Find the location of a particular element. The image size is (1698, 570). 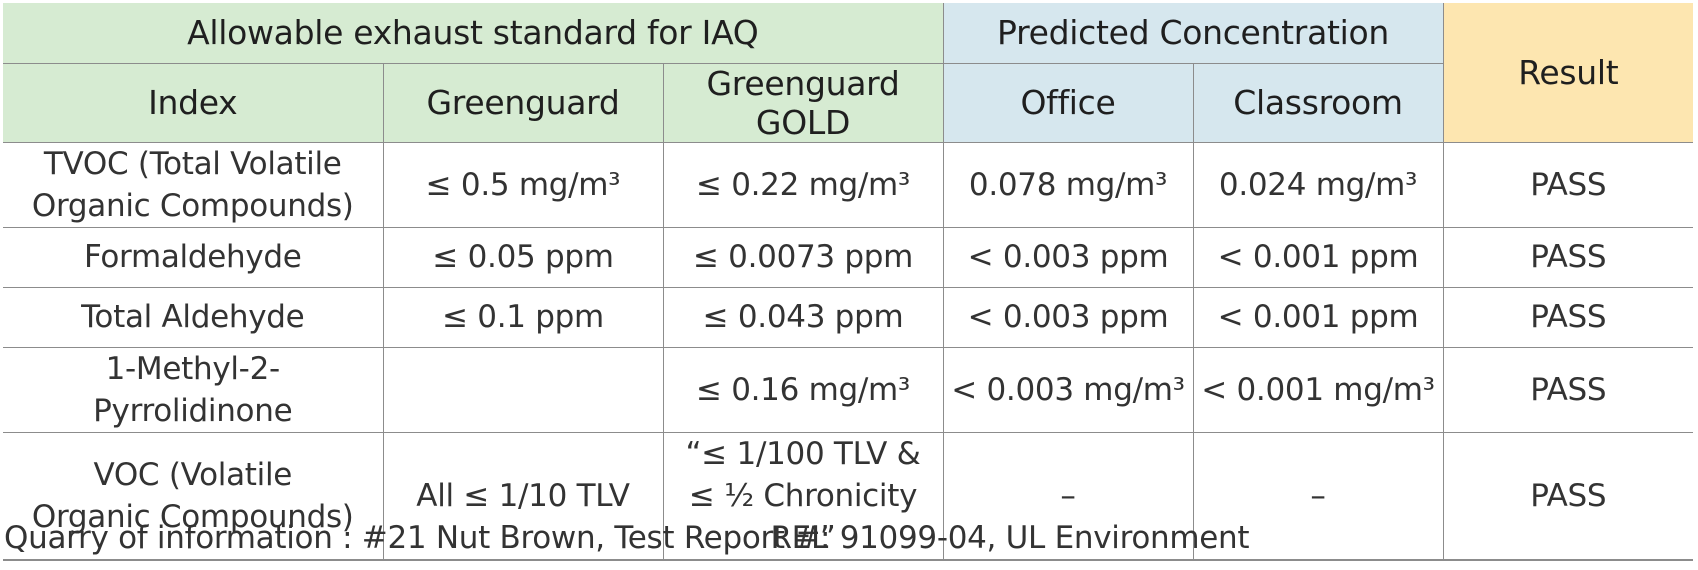

office-cell: < 0.003 mg/m³ is located at coordinates (1068, 390).